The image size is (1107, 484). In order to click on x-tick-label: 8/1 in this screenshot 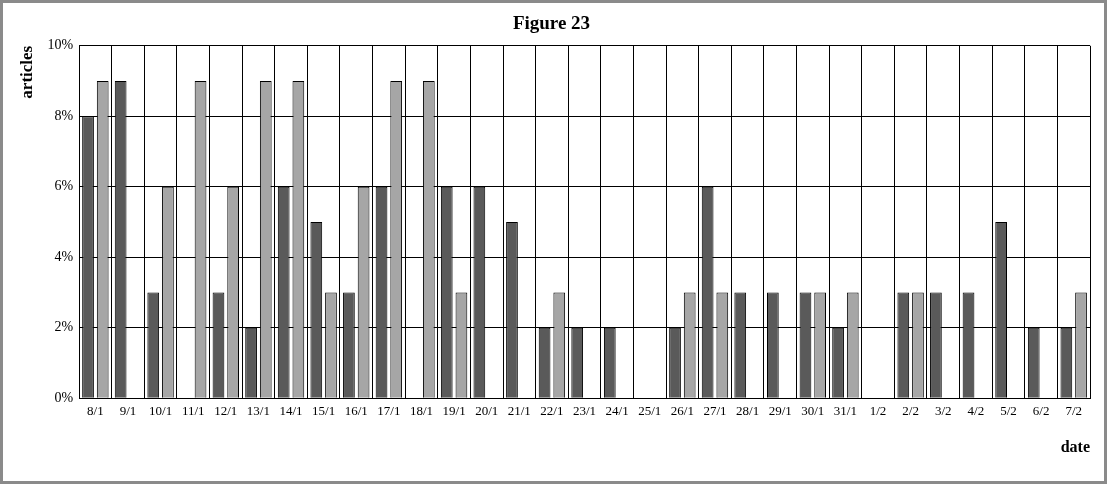, I will do `click(95, 411)`.